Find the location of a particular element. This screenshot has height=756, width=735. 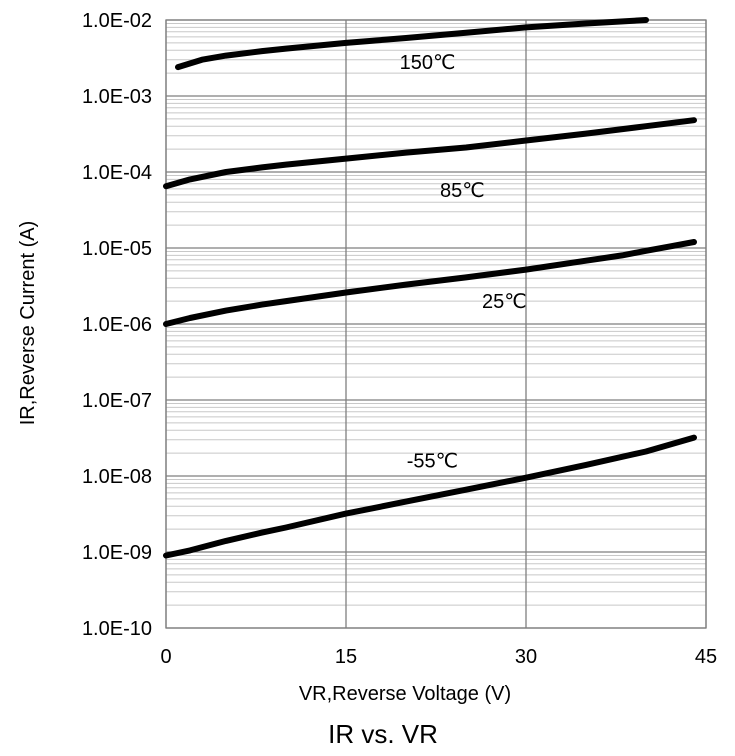

y-tick-label: 1.0E-10 is located at coordinates (117, 629).